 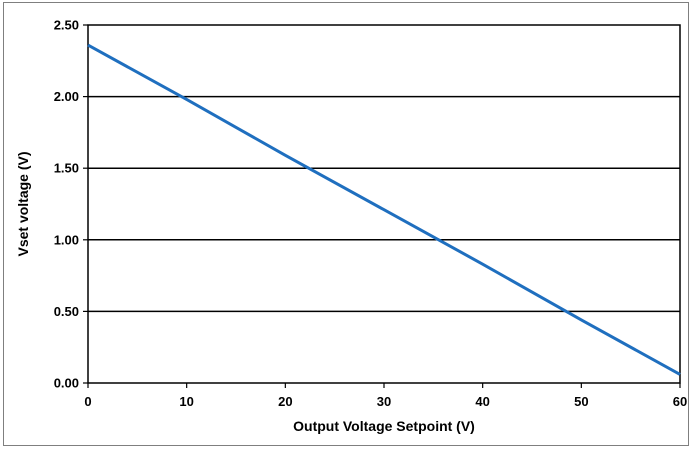 What do you see at coordinates (23, 203) in the screenshot?
I see `y-axis-title: Vset voltage (V)` at bounding box center [23, 203].